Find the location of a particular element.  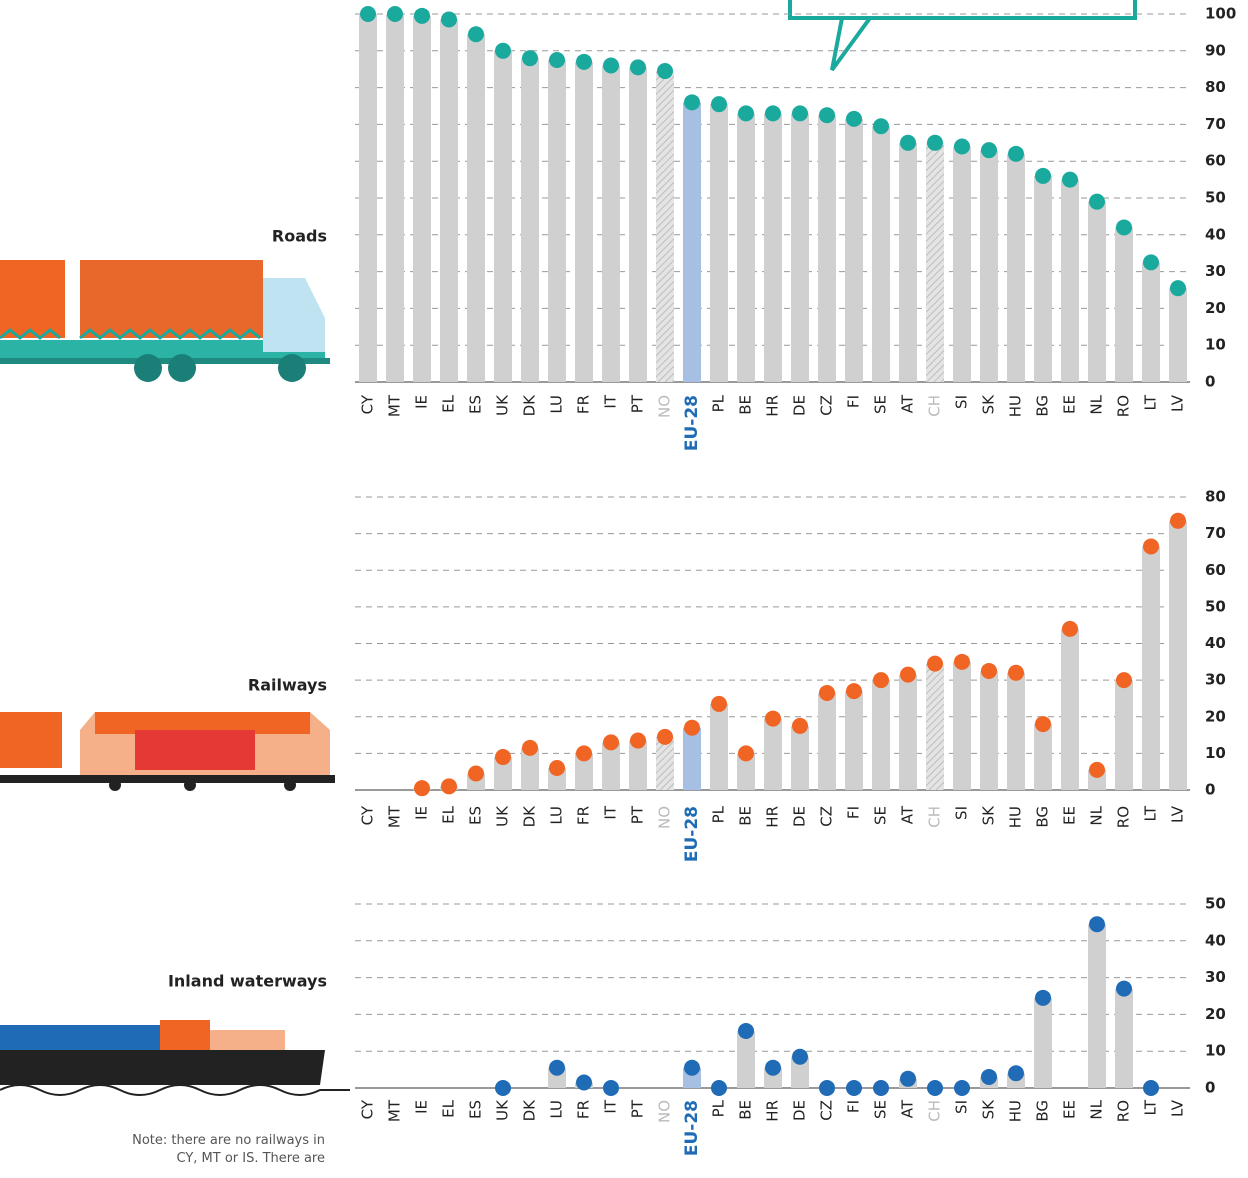

x-tick-label: CY is located at coordinates (368, 815).